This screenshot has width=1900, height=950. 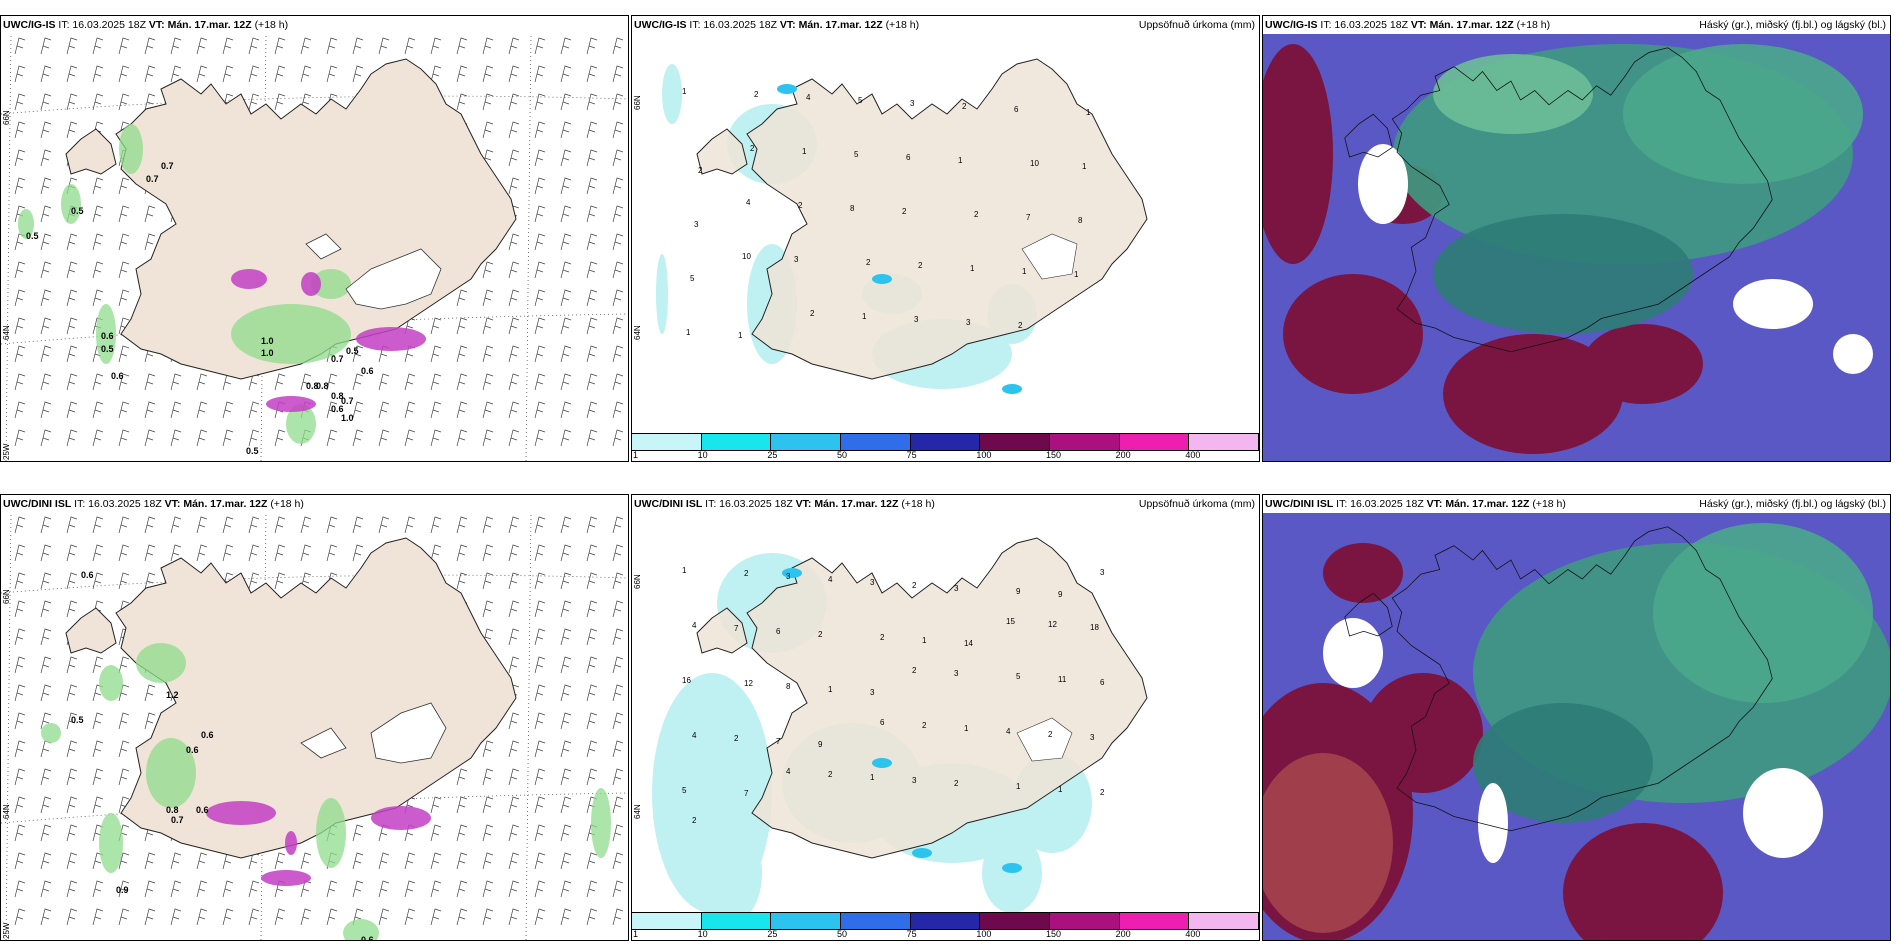 I want to click on precip-value: 12, so click(x=1052, y=624).